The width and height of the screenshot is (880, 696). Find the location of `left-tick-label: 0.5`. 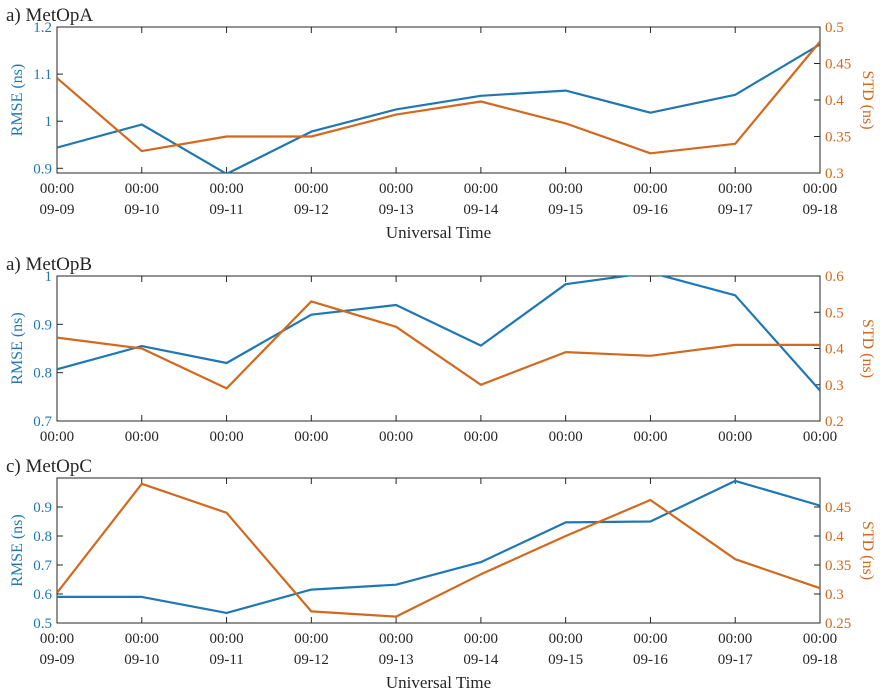

left-tick-label: 0.5 is located at coordinates (42, 624).